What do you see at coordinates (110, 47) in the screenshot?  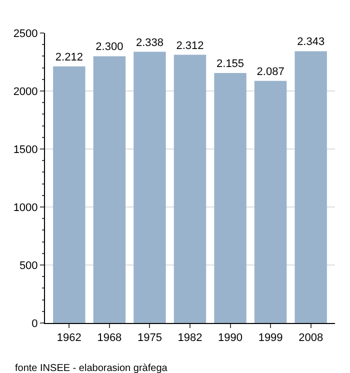 I see `data-label: 2.300` at bounding box center [110, 47].